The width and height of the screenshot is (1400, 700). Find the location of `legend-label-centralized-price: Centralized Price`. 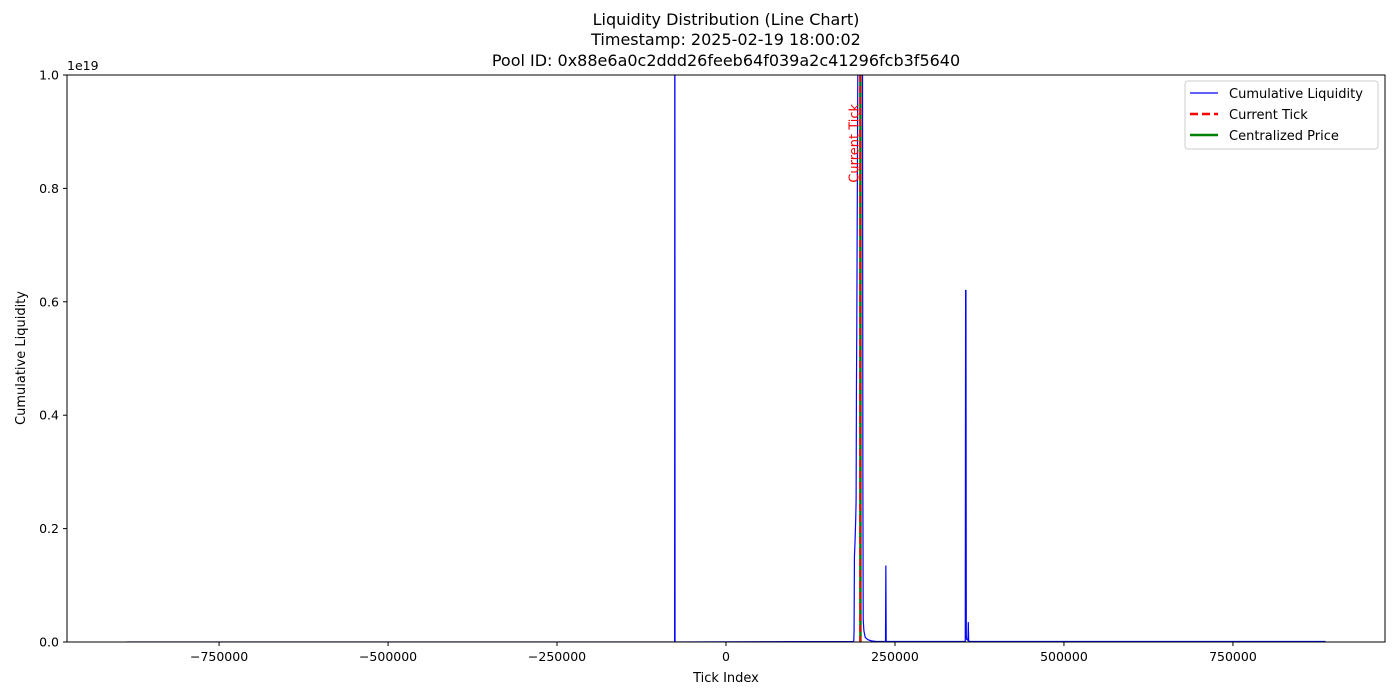

legend-label-centralized-price: Centralized Price is located at coordinates (1284, 136).